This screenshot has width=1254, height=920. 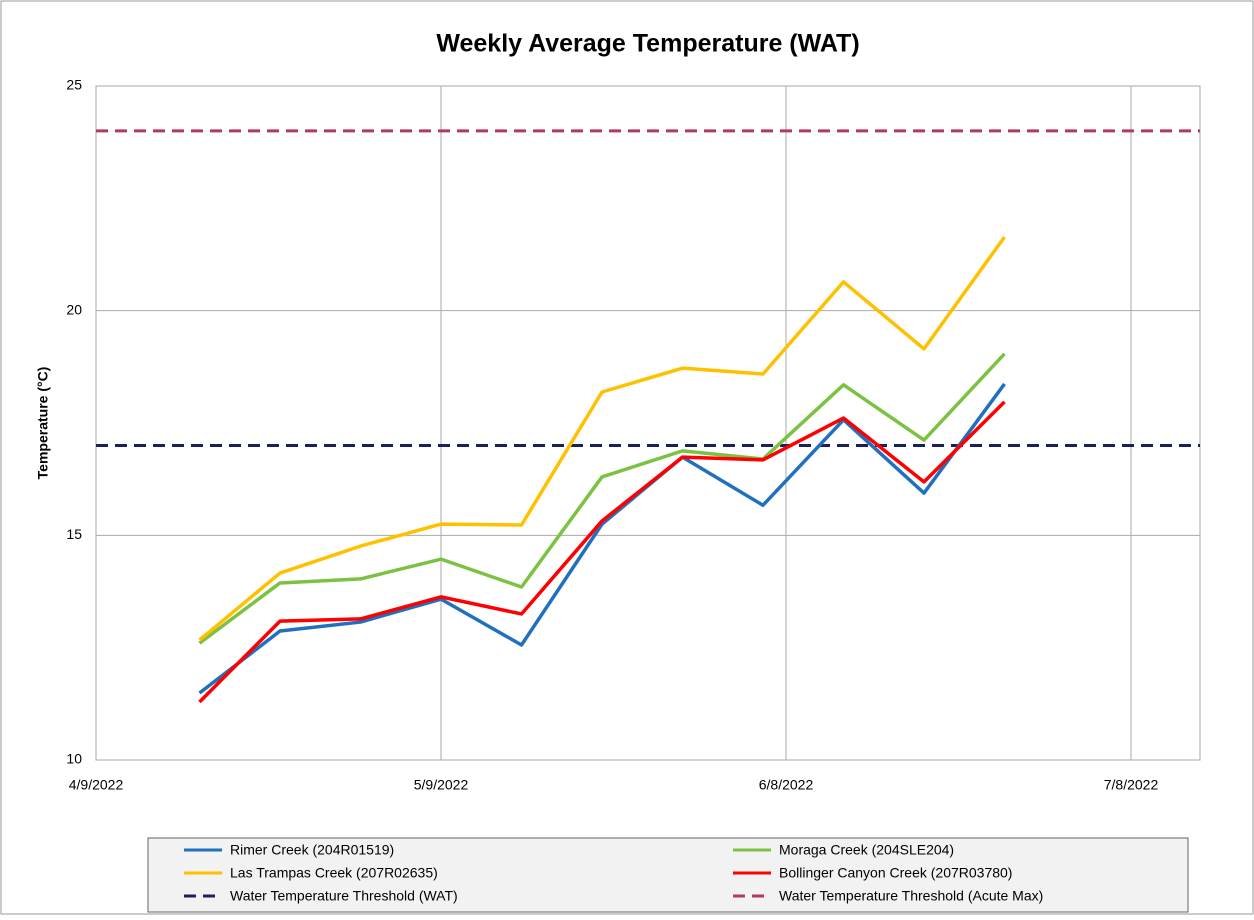 I want to click on chart-title: Weekly Average Temperature (WAT), so click(x=647, y=44).